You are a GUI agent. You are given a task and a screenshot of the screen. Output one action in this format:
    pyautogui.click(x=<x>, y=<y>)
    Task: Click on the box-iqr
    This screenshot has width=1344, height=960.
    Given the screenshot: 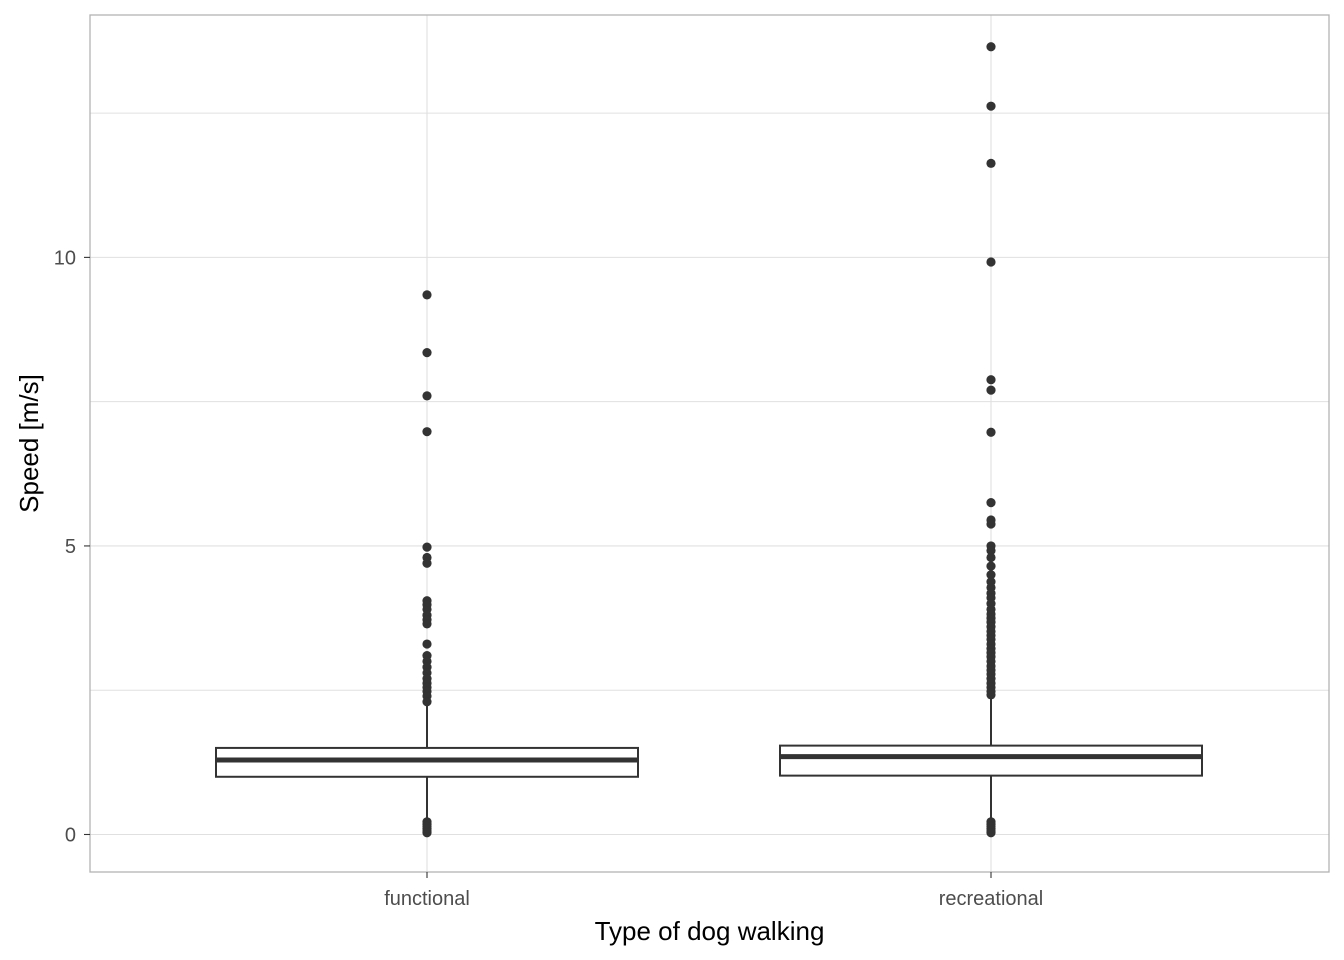 What is the action you would take?
    pyautogui.click(x=991, y=760)
    